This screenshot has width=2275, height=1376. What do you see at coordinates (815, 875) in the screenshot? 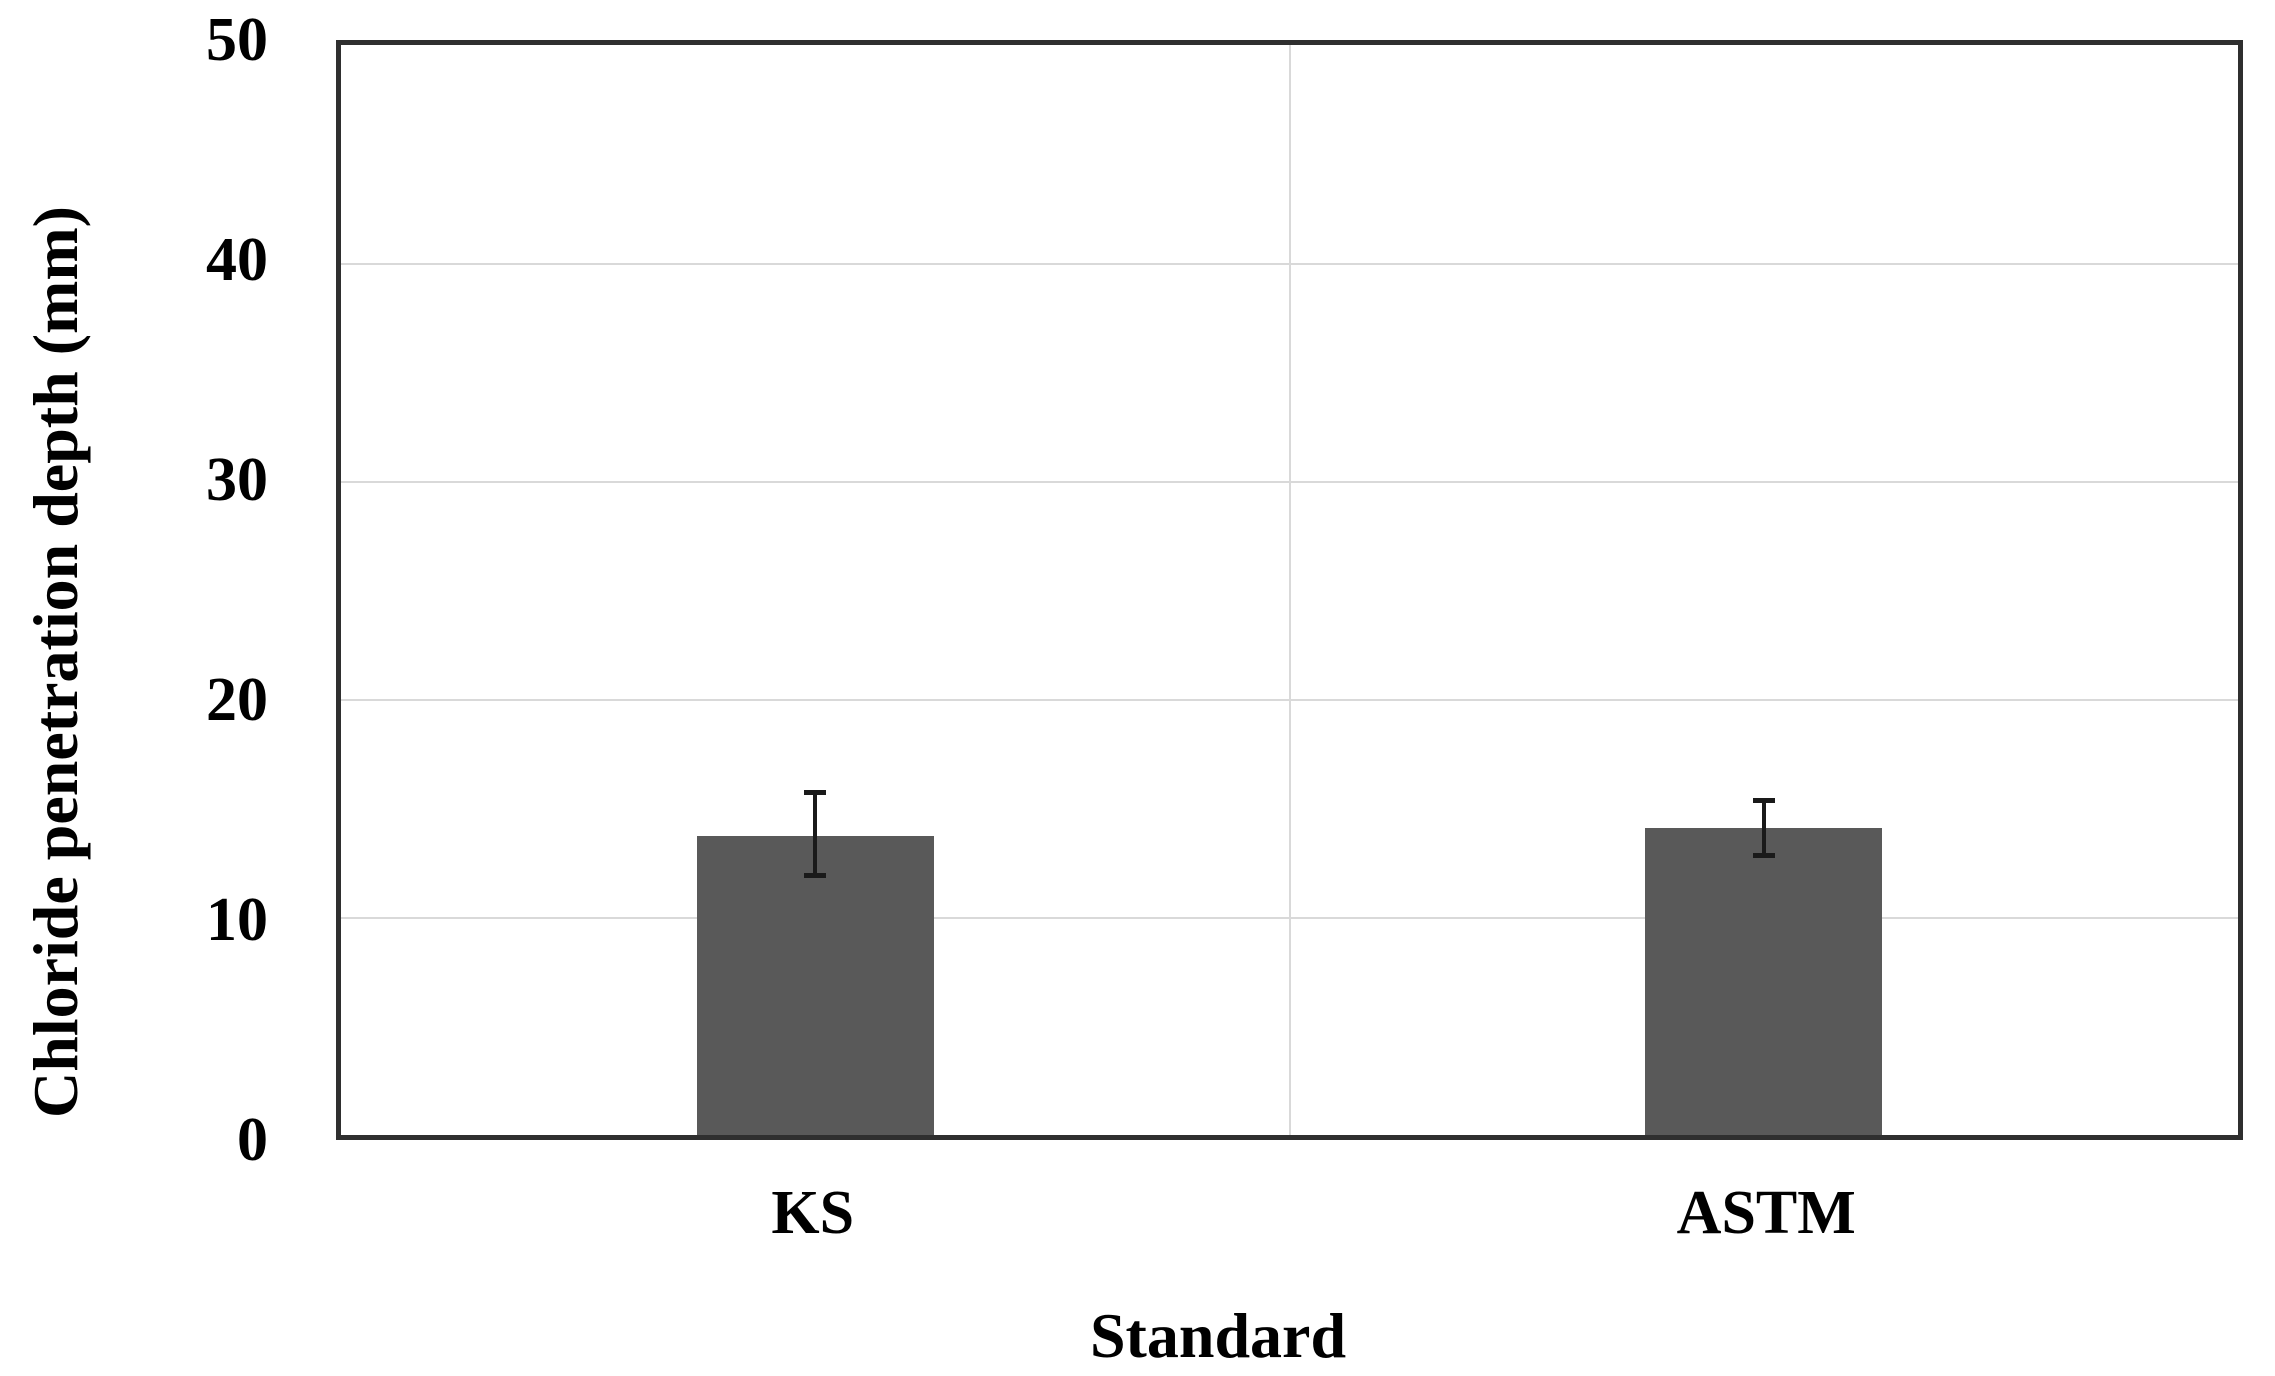
I see `error-bar-cap-bottom-ks` at bounding box center [815, 875].